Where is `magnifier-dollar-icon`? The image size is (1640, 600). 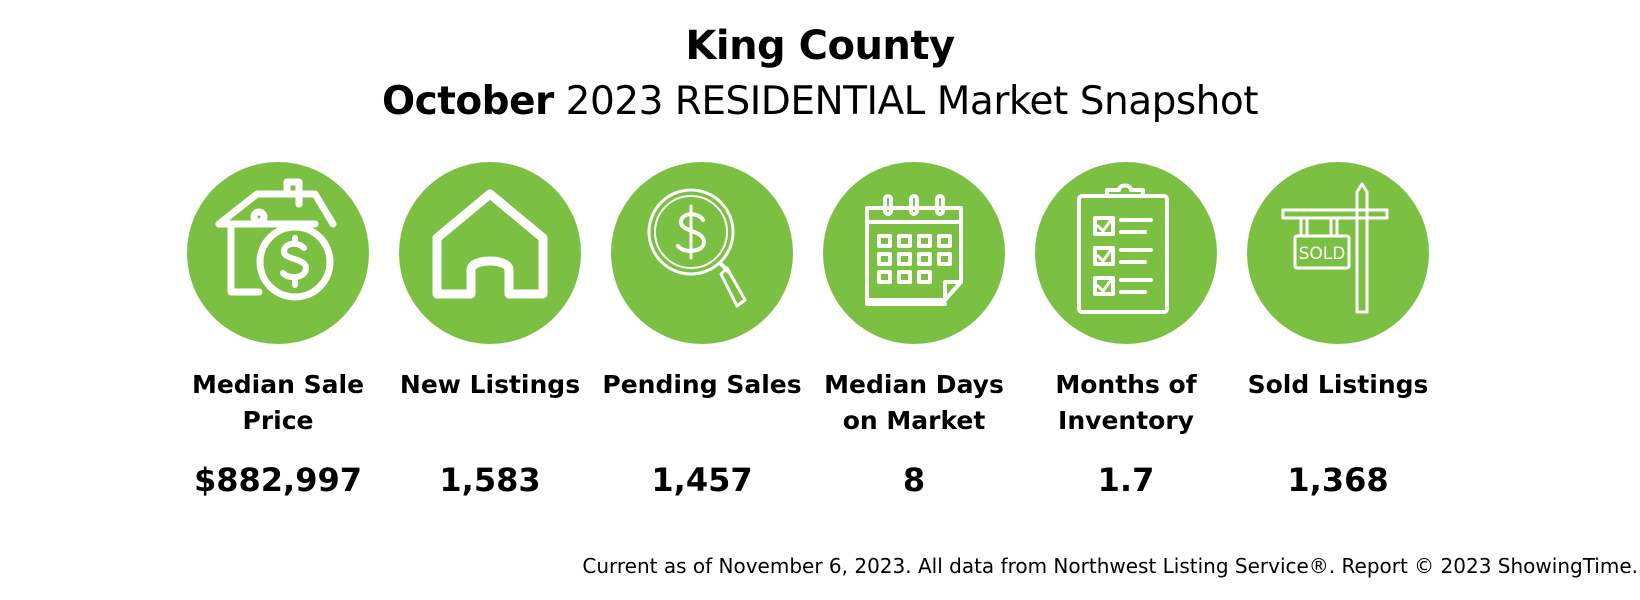 magnifier-dollar-icon is located at coordinates (702, 253).